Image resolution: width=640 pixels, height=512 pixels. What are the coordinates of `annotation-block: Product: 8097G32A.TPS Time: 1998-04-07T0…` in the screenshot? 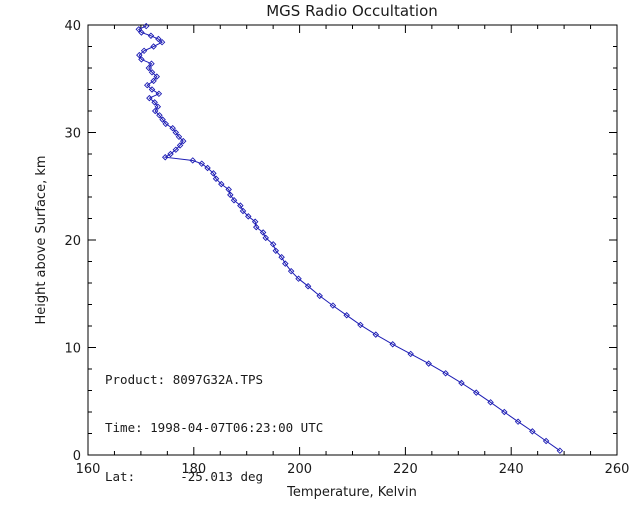 It's located at (214, 425).